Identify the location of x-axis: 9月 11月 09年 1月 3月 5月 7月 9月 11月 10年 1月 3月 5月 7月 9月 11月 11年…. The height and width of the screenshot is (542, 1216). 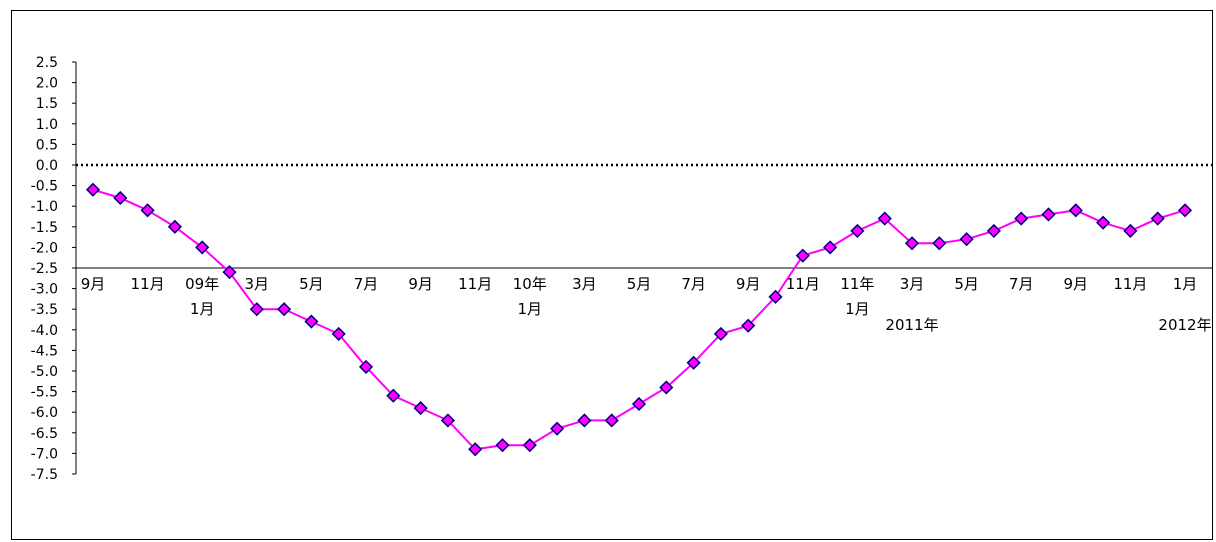
(644, 300).